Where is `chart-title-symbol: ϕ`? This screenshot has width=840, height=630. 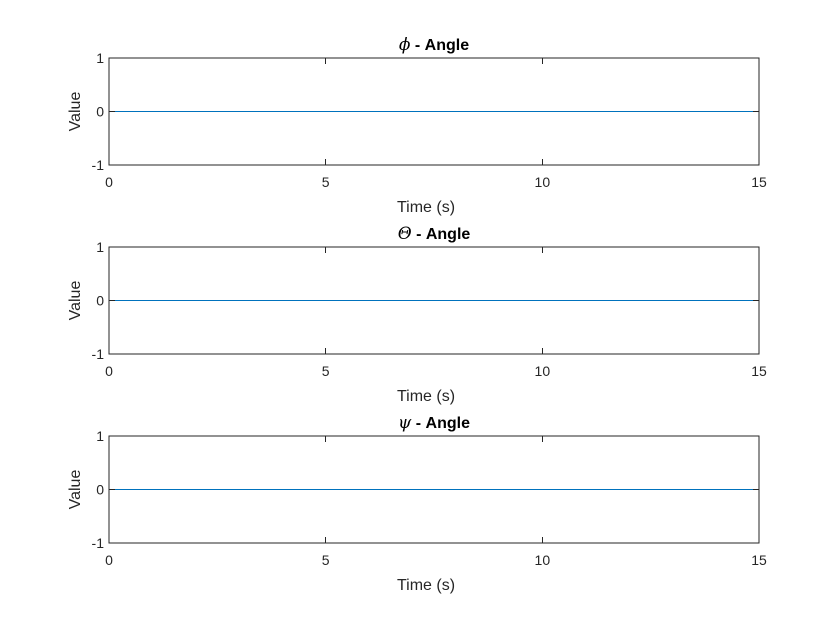
chart-title-symbol: ϕ is located at coordinates (405, 45).